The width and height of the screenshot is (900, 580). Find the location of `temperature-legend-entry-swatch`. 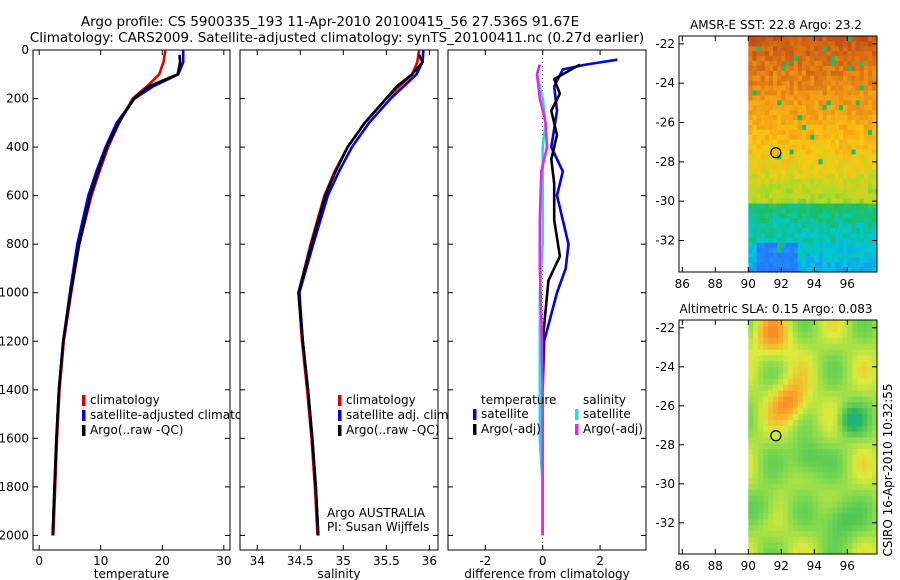

temperature-legend-entry-swatch is located at coordinates (84, 430).